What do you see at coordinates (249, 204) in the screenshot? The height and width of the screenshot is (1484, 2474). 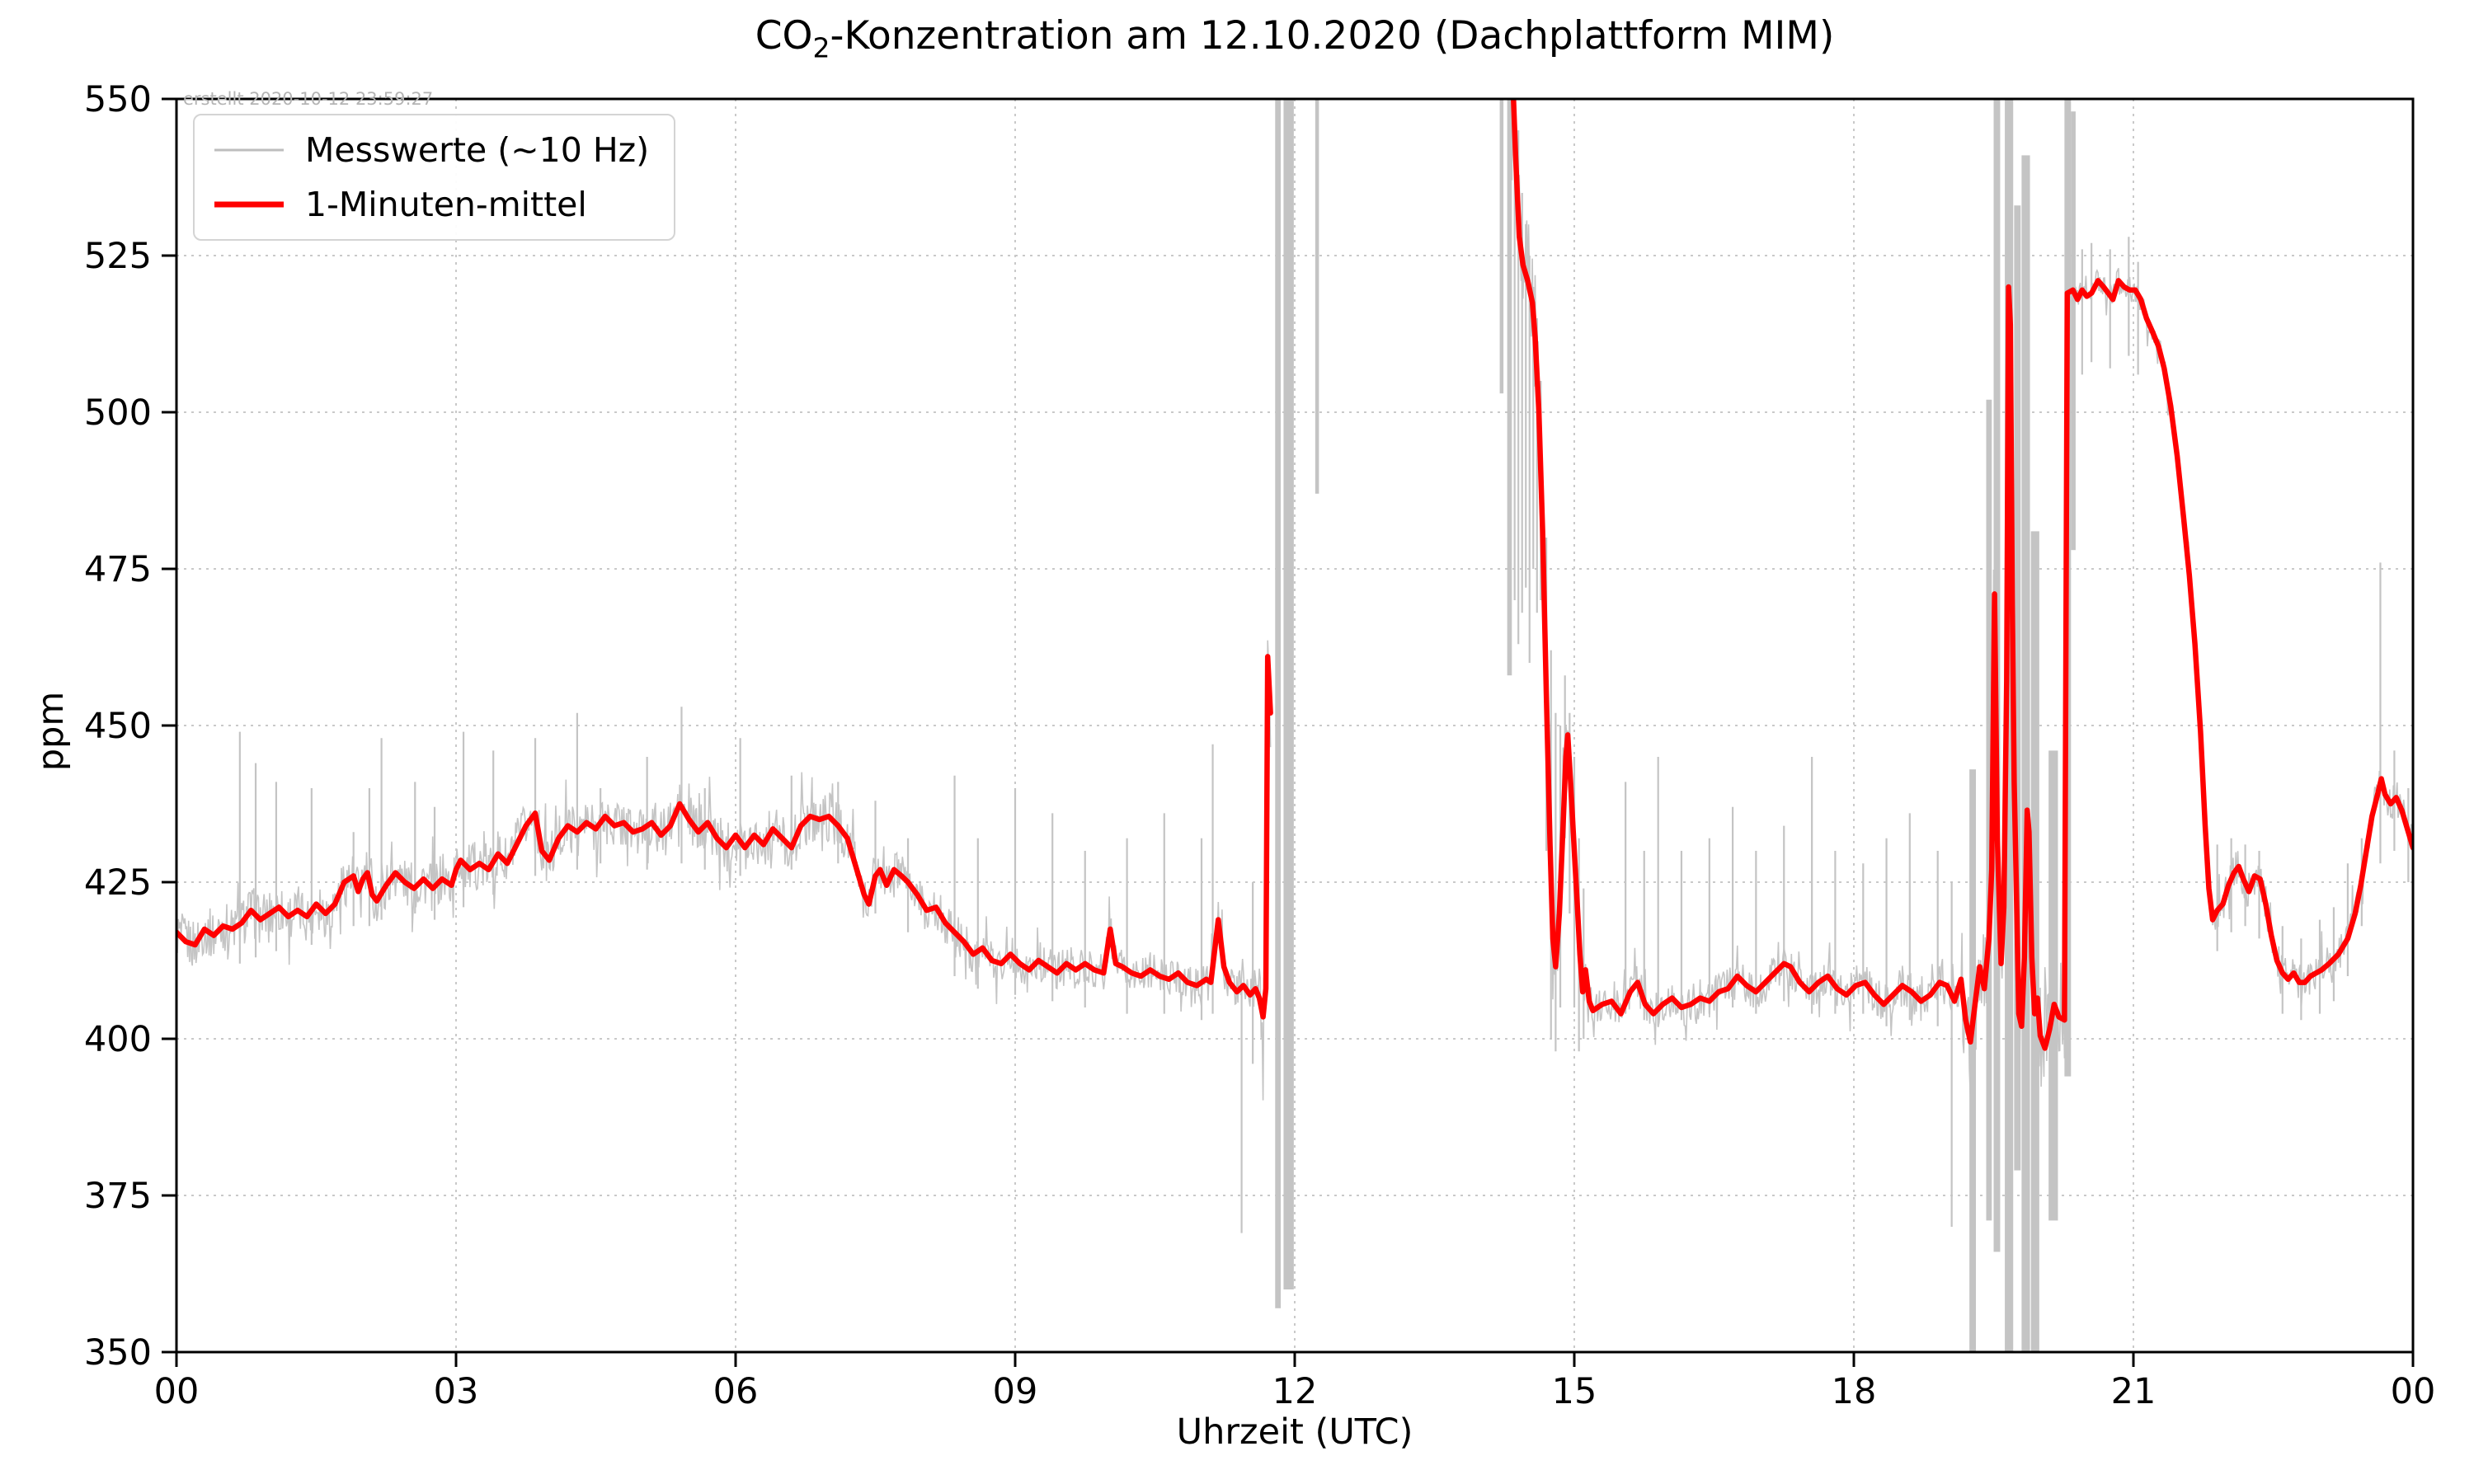 I see `legend-line-red` at bounding box center [249, 204].